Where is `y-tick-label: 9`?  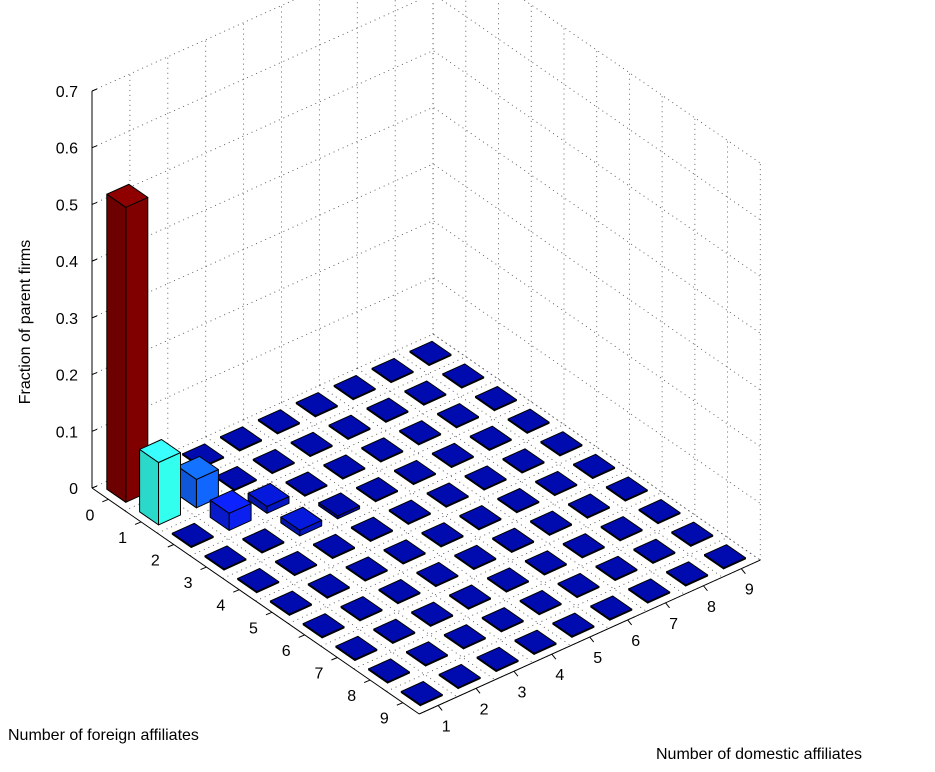
y-tick-label: 9 is located at coordinates (749, 590).